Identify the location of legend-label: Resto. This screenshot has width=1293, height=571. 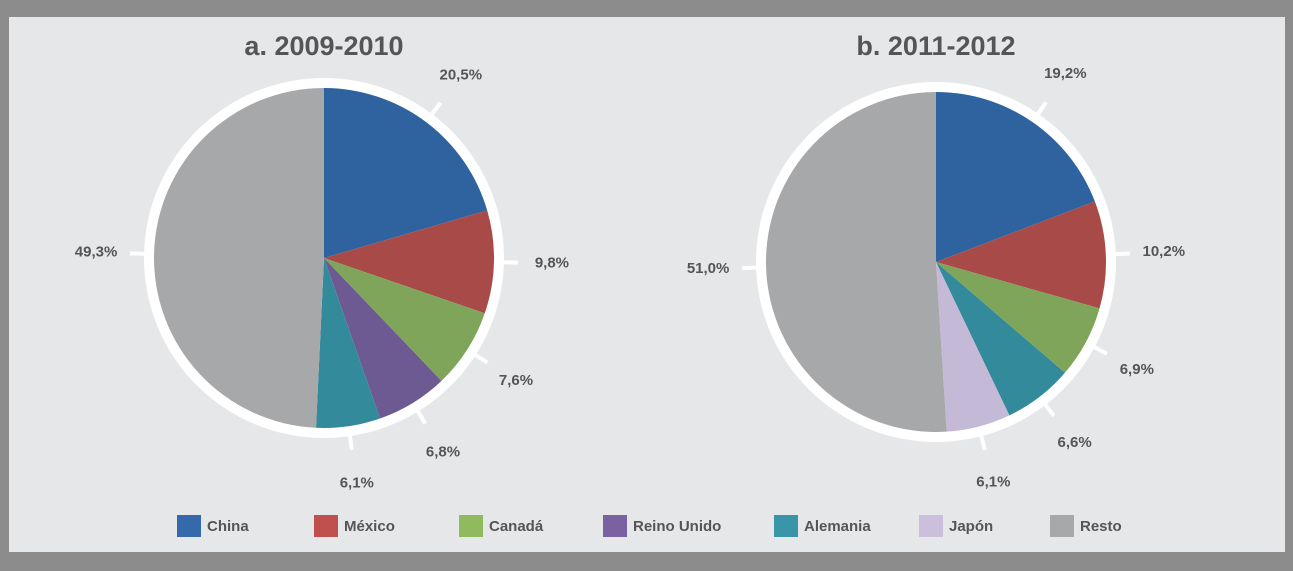
(1101, 526).